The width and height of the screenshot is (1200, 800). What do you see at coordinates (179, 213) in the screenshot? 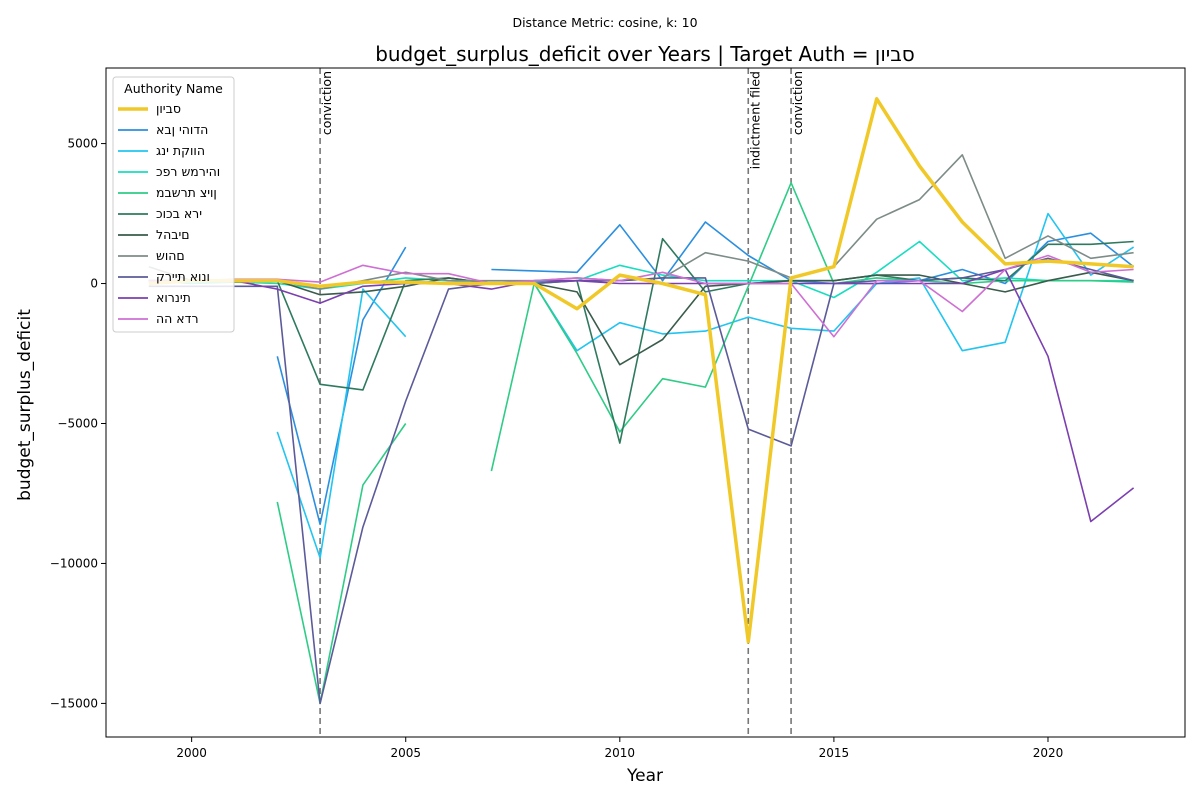
I see `legend-entry: ירא בכוכ` at bounding box center [179, 213].